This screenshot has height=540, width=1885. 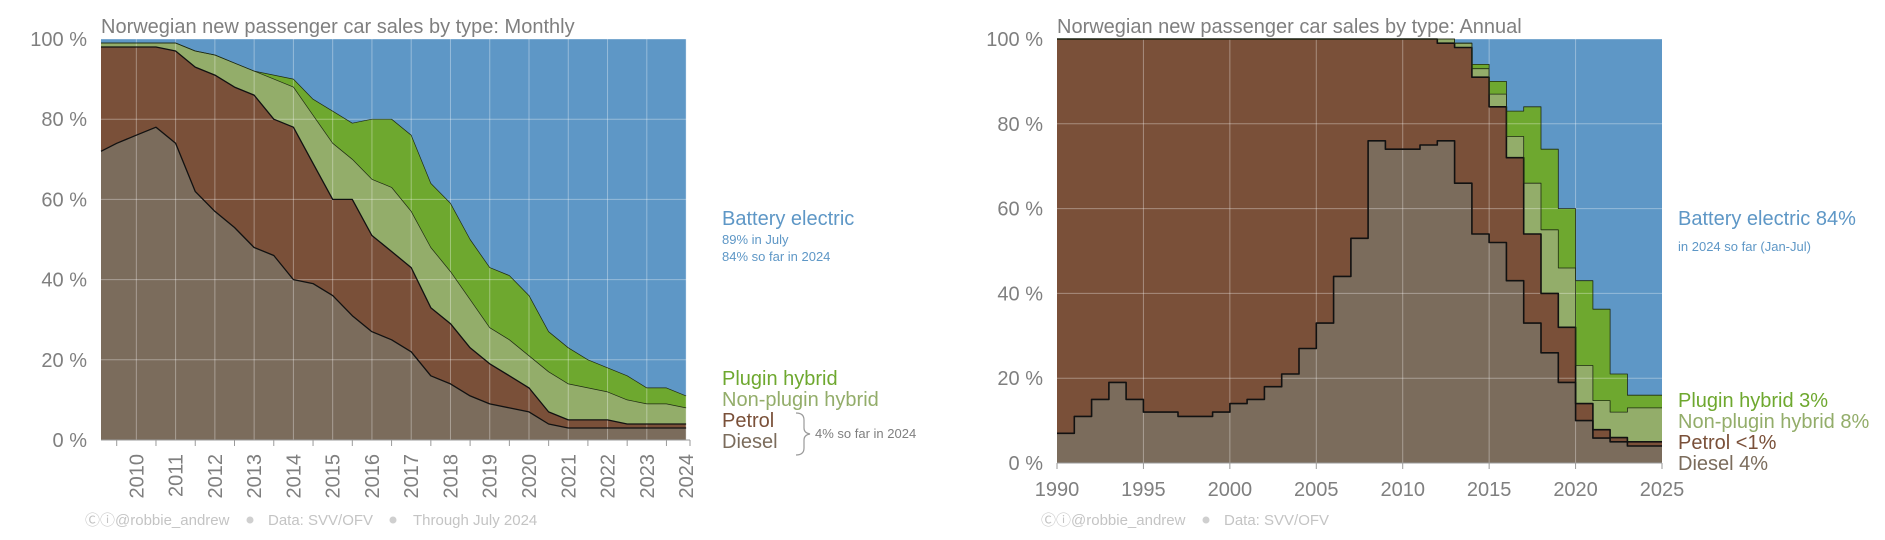 What do you see at coordinates (1014, 252) in the screenshot?
I see `annual-y-axis: 0 % 20 % 40 % 60 % 80 % 100 %` at bounding box center [1014, 252].